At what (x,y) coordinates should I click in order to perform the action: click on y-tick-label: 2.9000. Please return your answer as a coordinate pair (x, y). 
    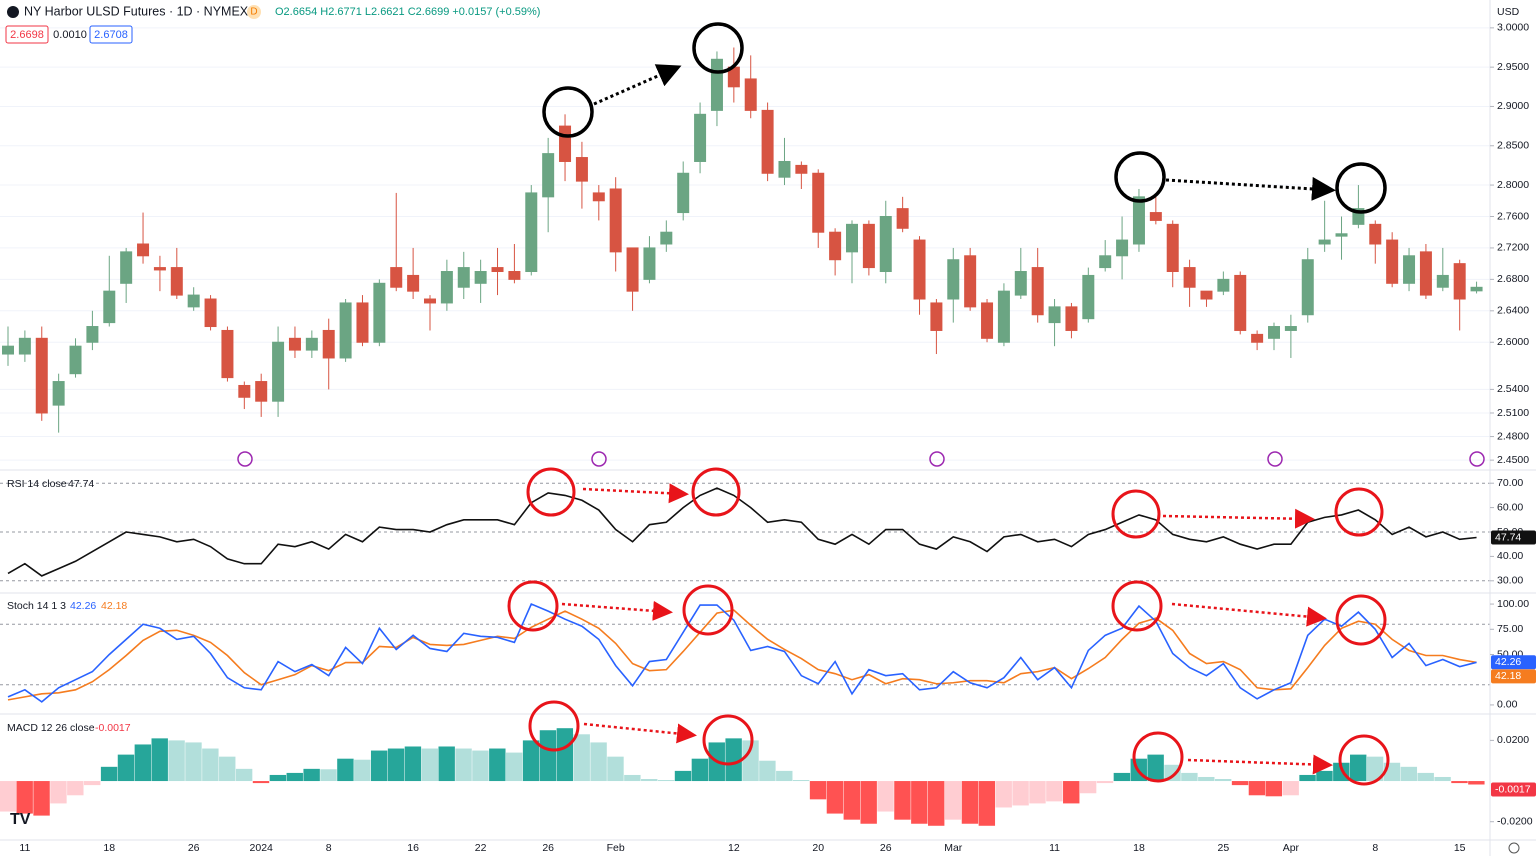
    Looking at the image, I should click on (1513, 106).